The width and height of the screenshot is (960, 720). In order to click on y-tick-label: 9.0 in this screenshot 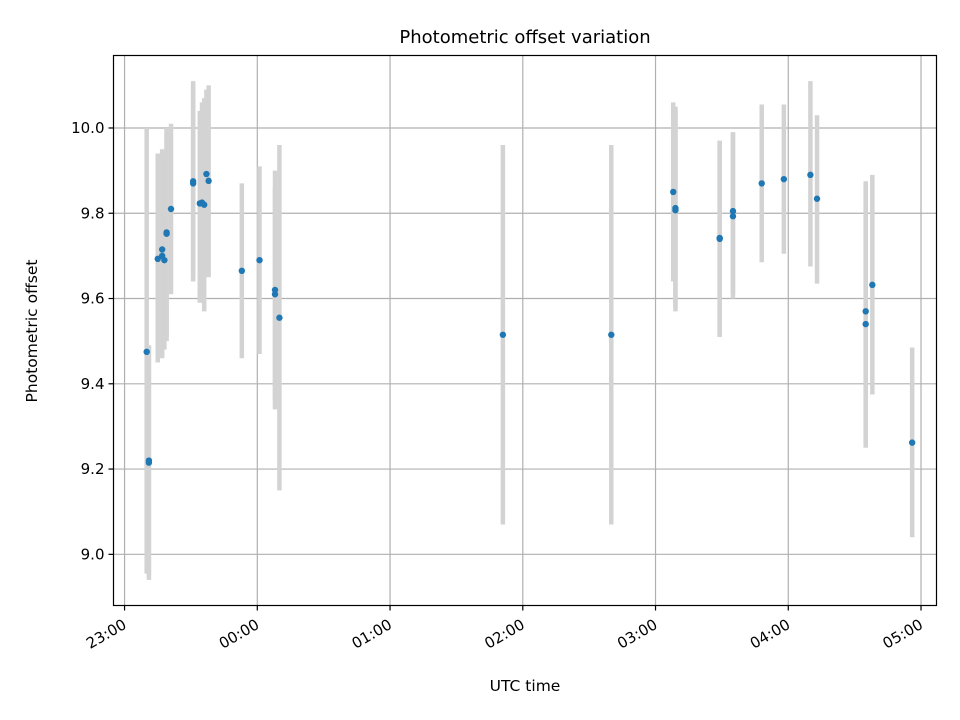, I will do `click(93, 554)`.